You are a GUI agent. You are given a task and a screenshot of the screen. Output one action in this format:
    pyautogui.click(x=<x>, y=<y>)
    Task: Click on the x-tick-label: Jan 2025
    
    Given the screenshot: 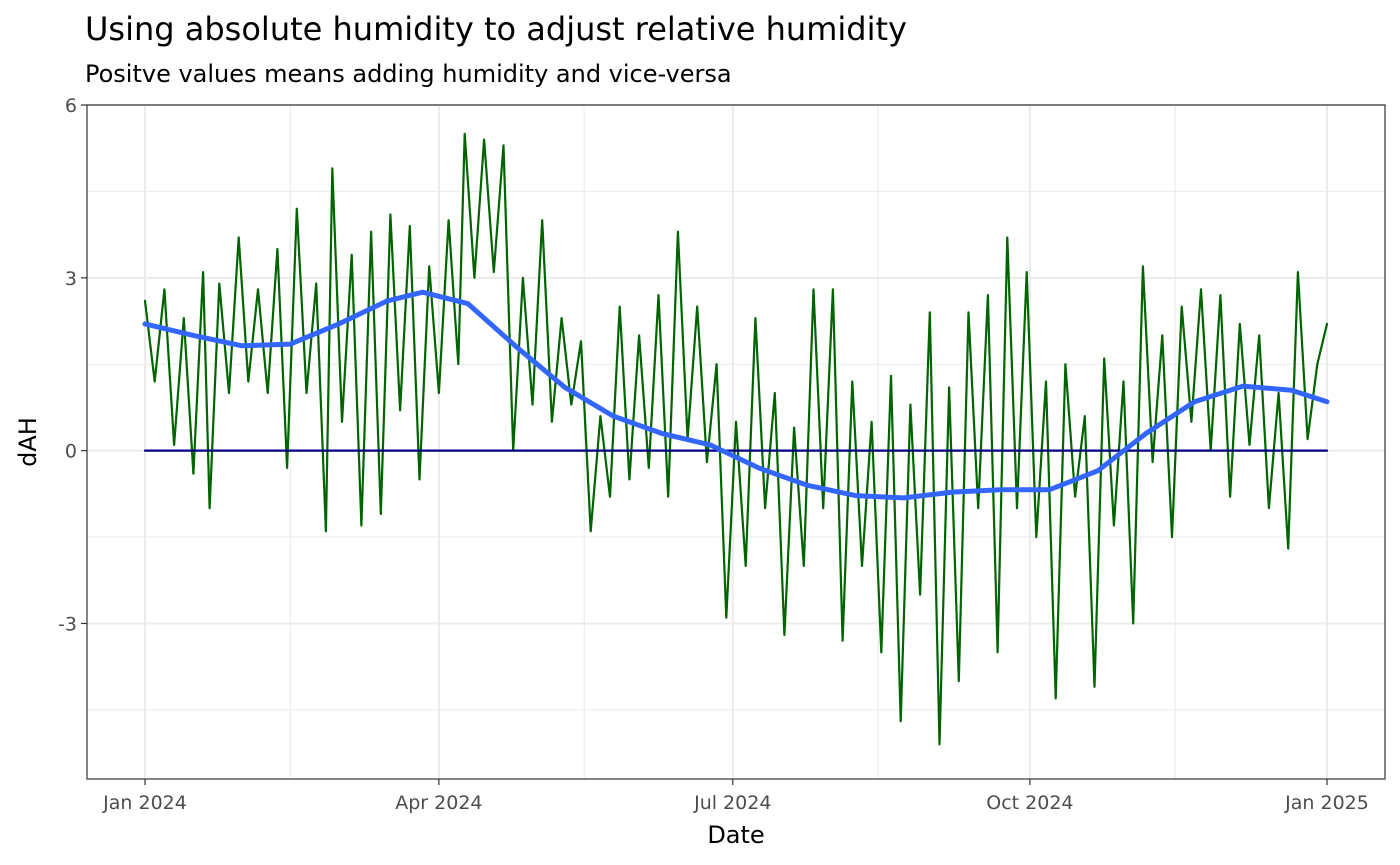 What is the action you would take?
    pyautogui.click(x=1326, y=803)
    